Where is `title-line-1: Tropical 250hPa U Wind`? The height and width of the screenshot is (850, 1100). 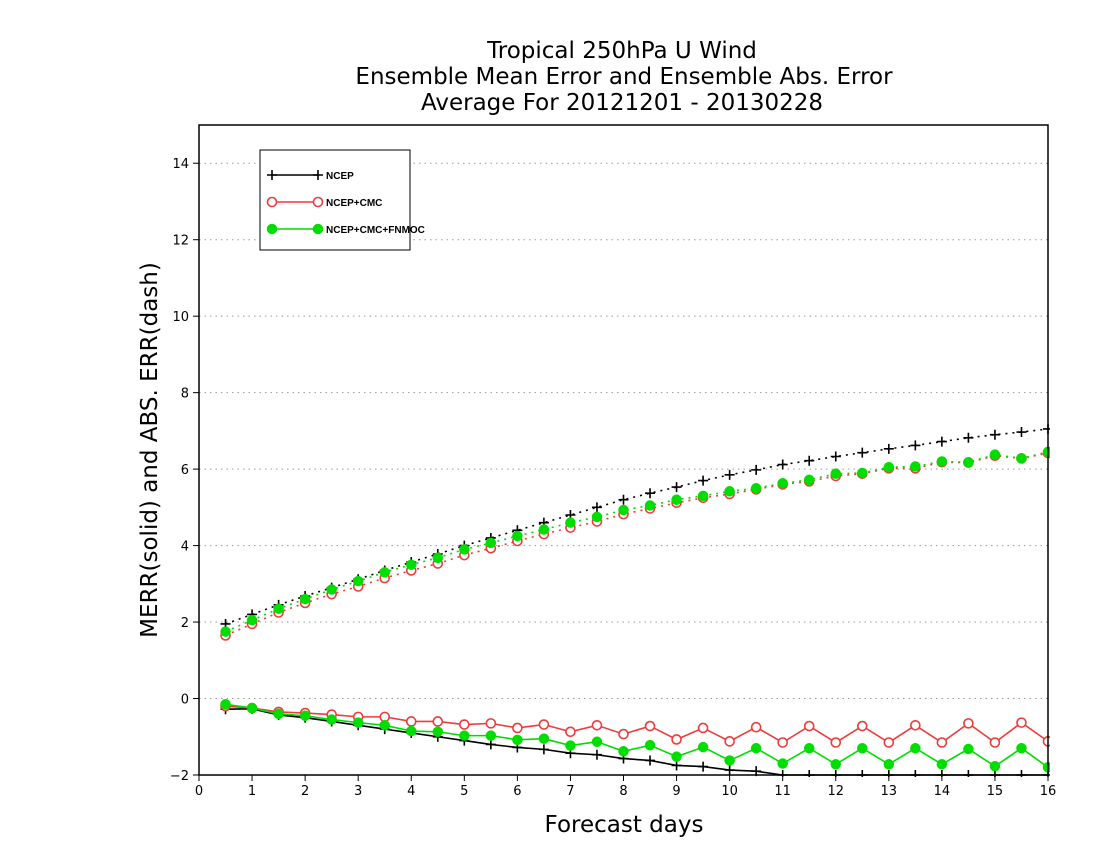 title-line-1: Tropical 250hPa U Wind is located at coordinates (621, 51).